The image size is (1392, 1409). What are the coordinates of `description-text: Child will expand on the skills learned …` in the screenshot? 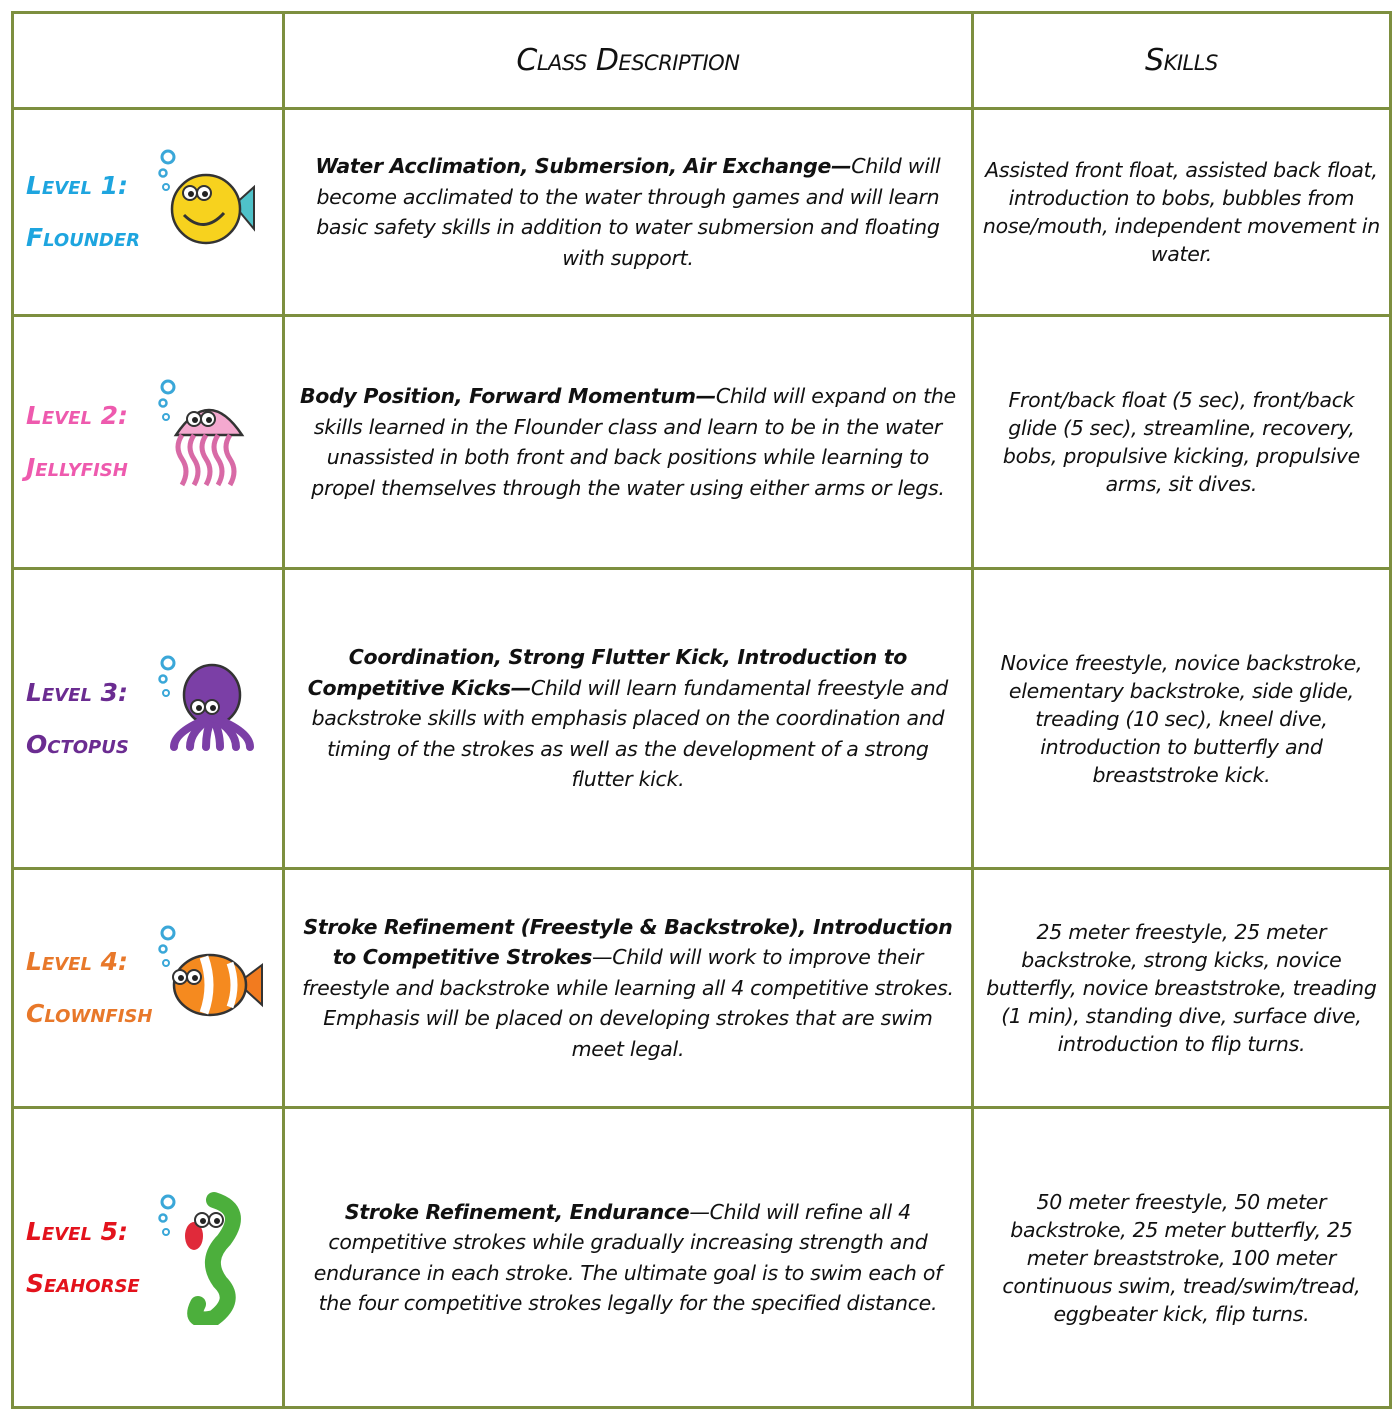 It's located at (633, 442).